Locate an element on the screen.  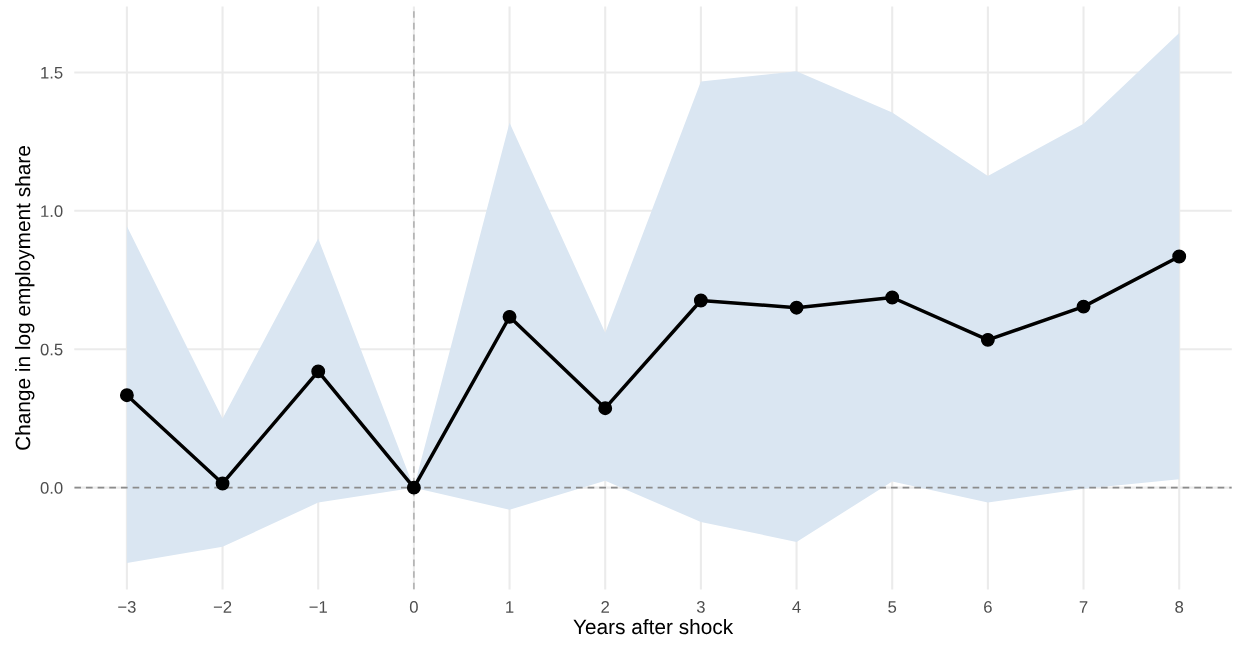
x-tick-label: 2 is located at coordinates (605, 607).